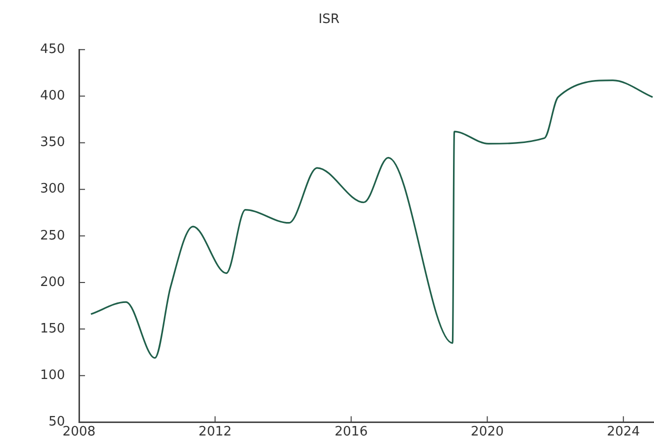  What do you see at coordinates (487, 432) in the screenshot?
I see `x-tick-label: 2020` at bounding box center [487, 432].